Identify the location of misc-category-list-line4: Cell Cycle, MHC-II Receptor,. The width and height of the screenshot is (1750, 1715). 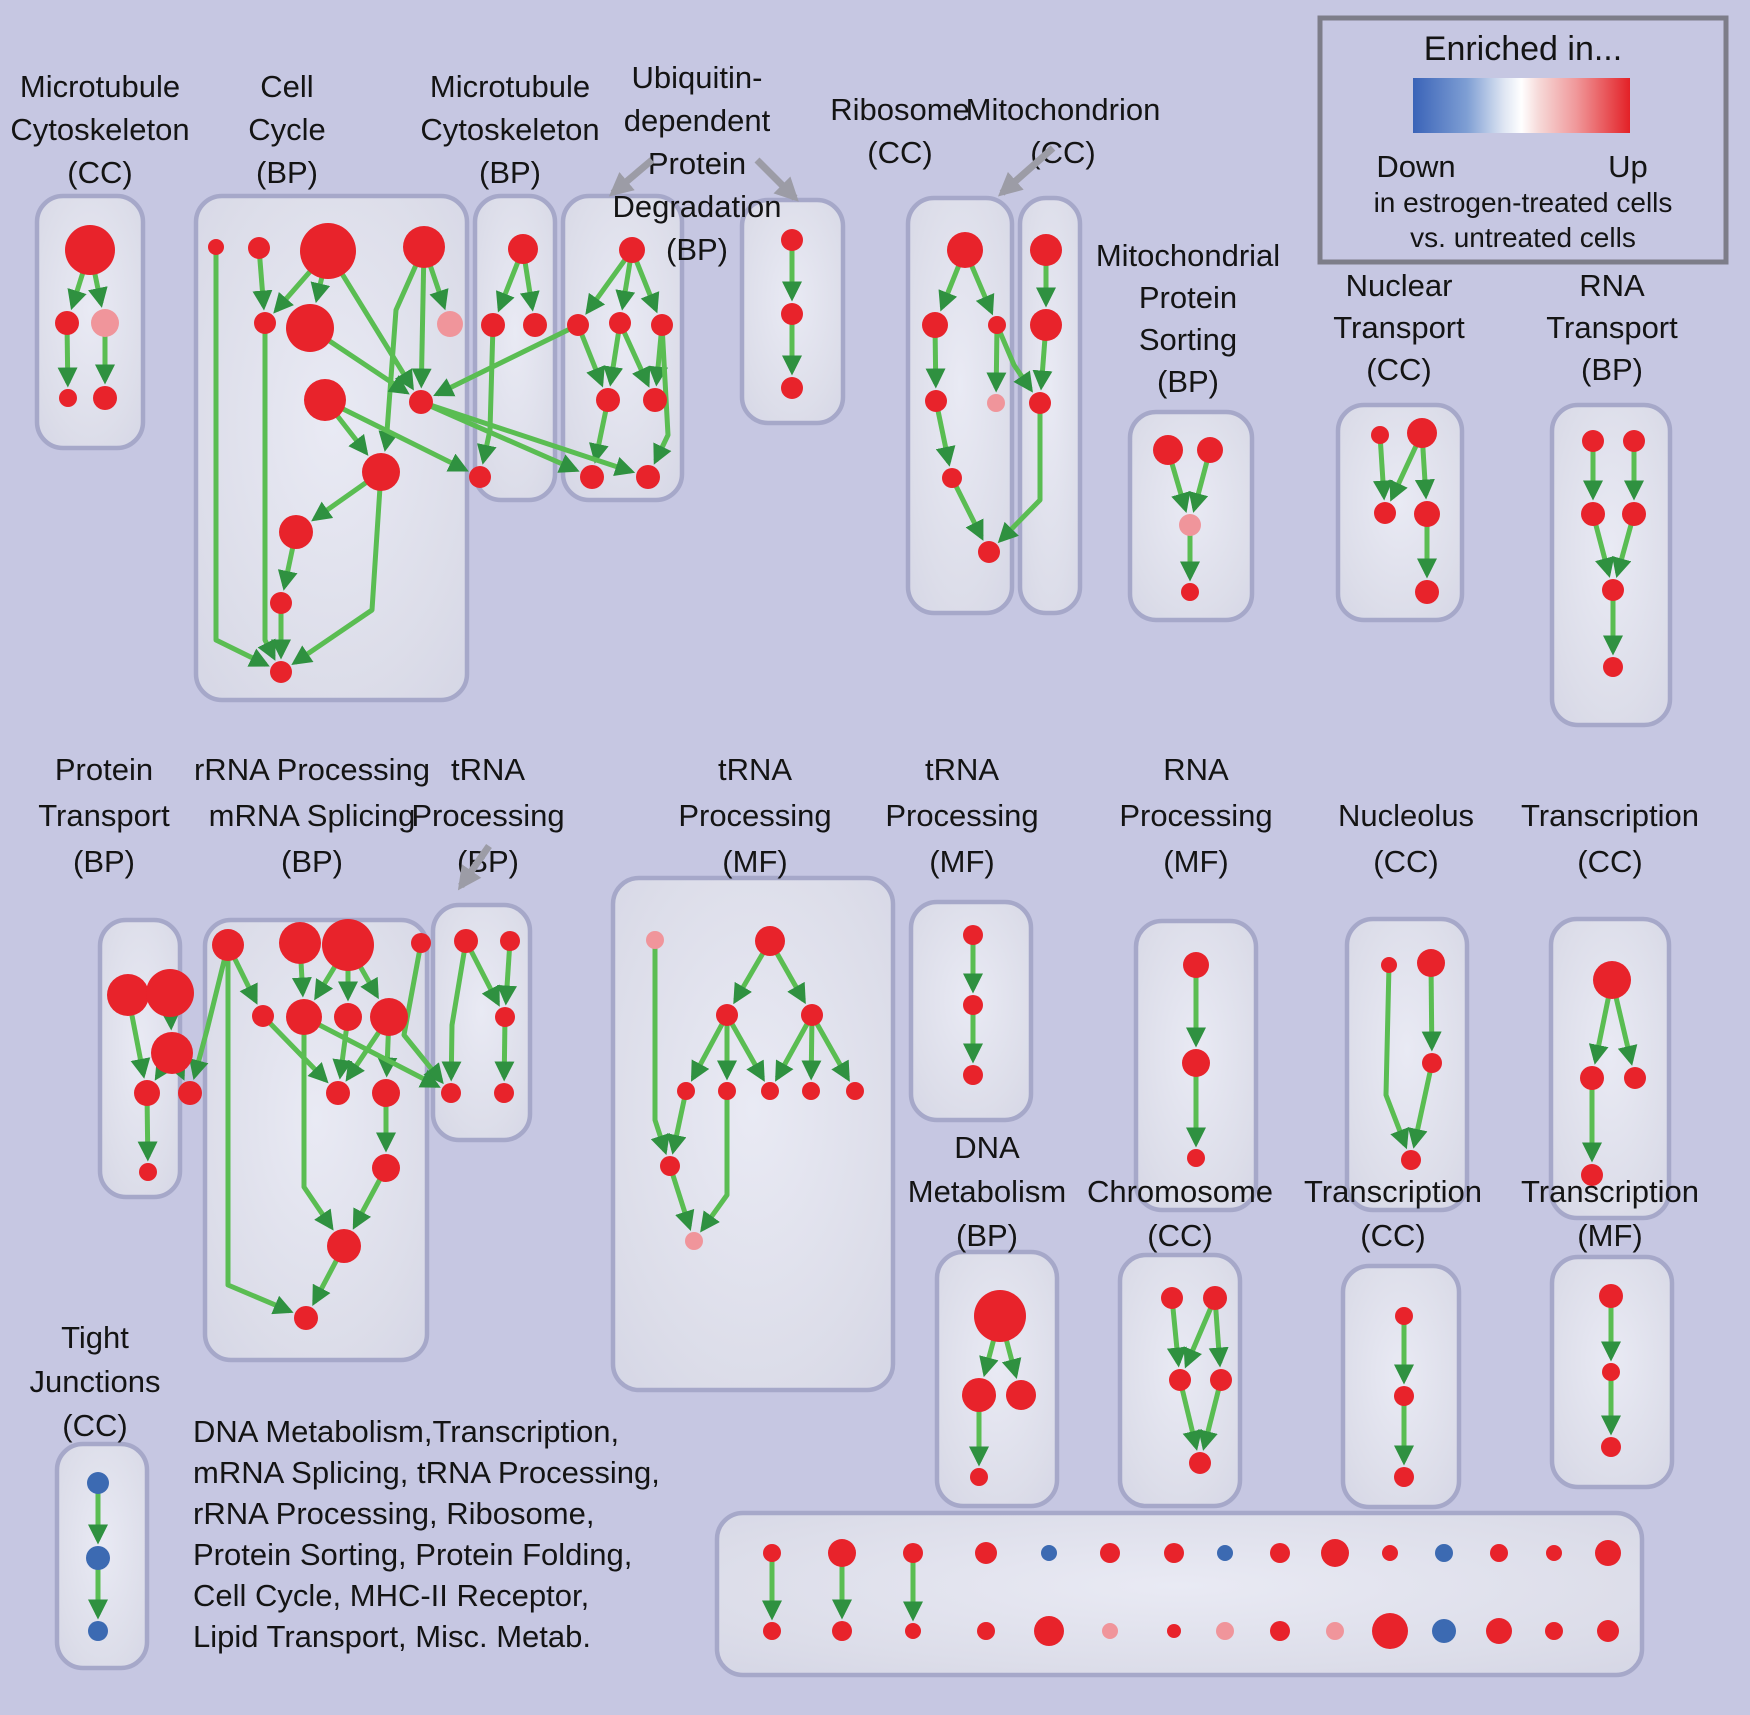
(391, 1595).